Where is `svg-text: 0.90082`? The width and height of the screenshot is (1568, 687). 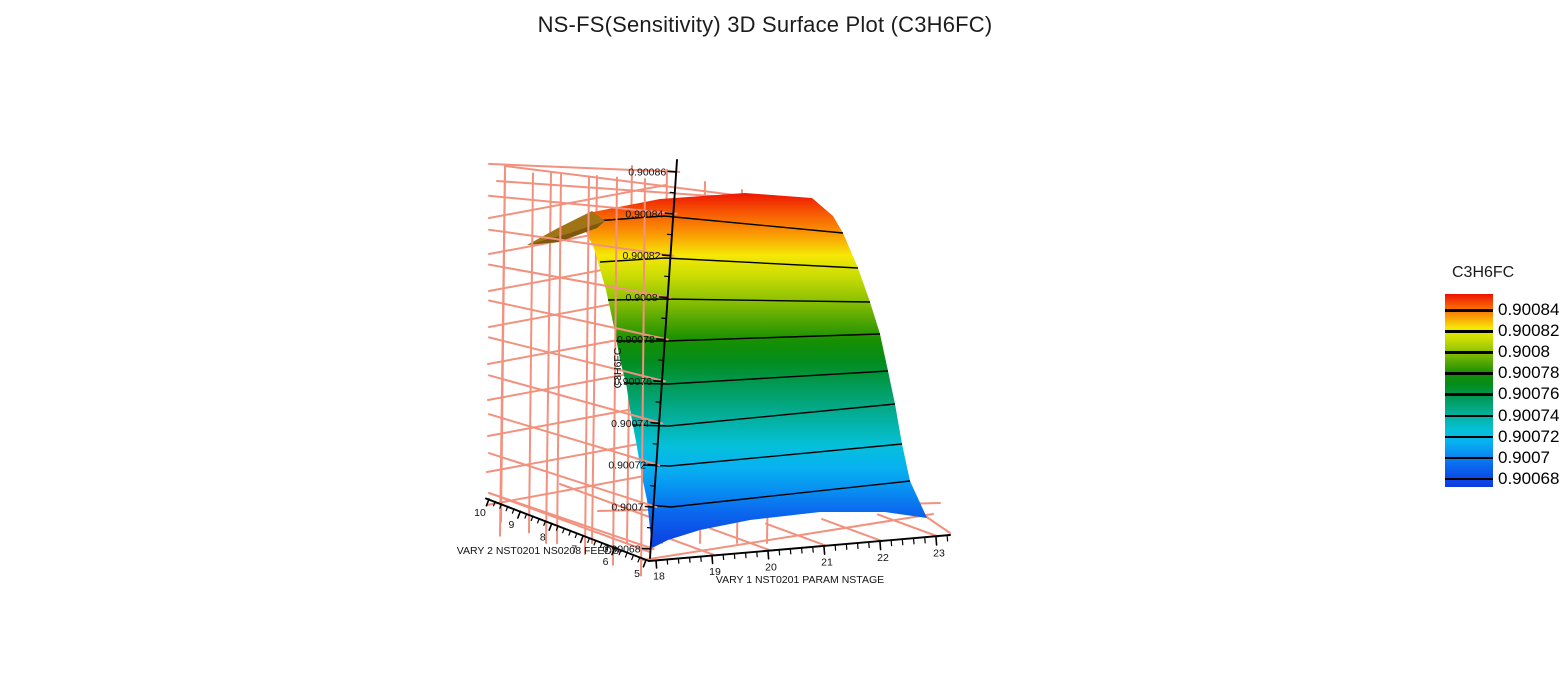 svg-text: 0.90082 is located at coordinates (642, 256).